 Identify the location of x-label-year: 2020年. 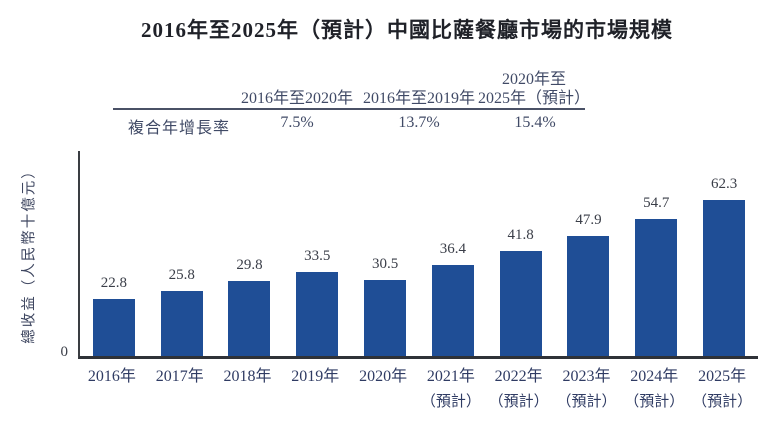
(383, 376).